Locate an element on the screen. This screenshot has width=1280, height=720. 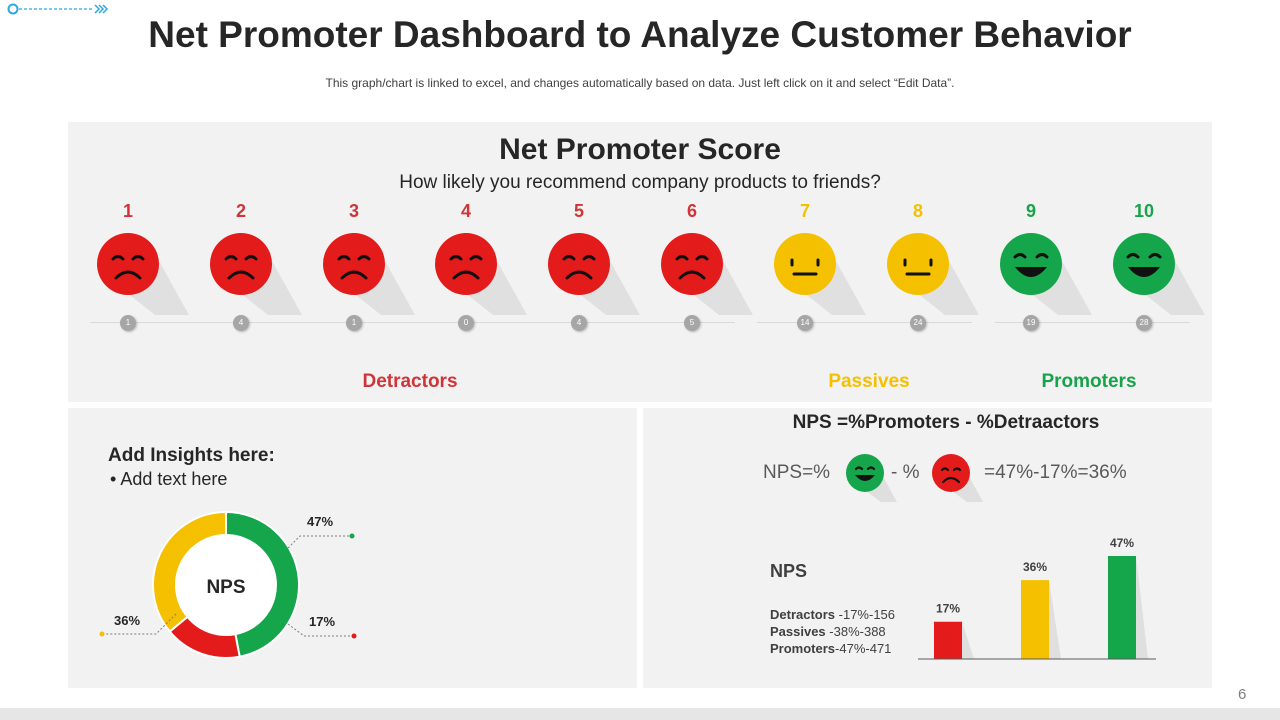
leader-dot-passives is located at coordinates (102, 634).